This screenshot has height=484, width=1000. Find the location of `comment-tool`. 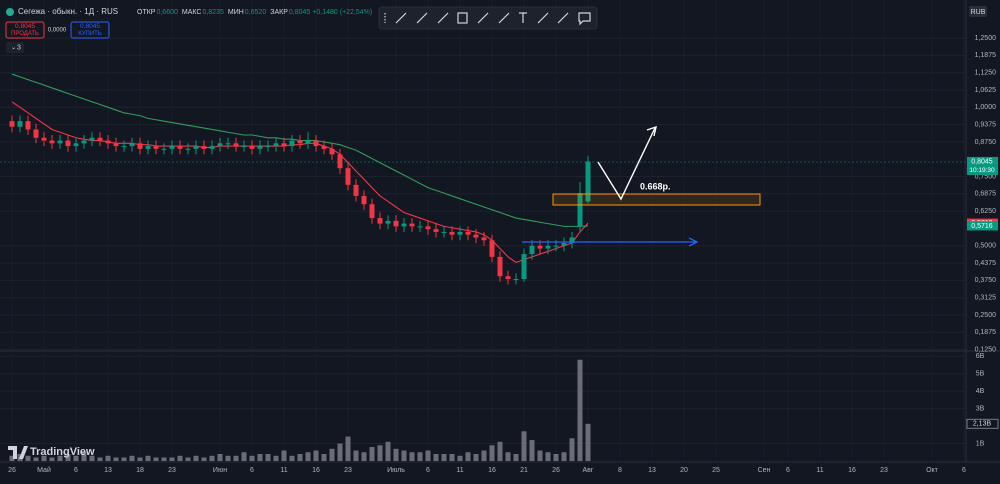

comment-tool is located at coordinates (584, 19).